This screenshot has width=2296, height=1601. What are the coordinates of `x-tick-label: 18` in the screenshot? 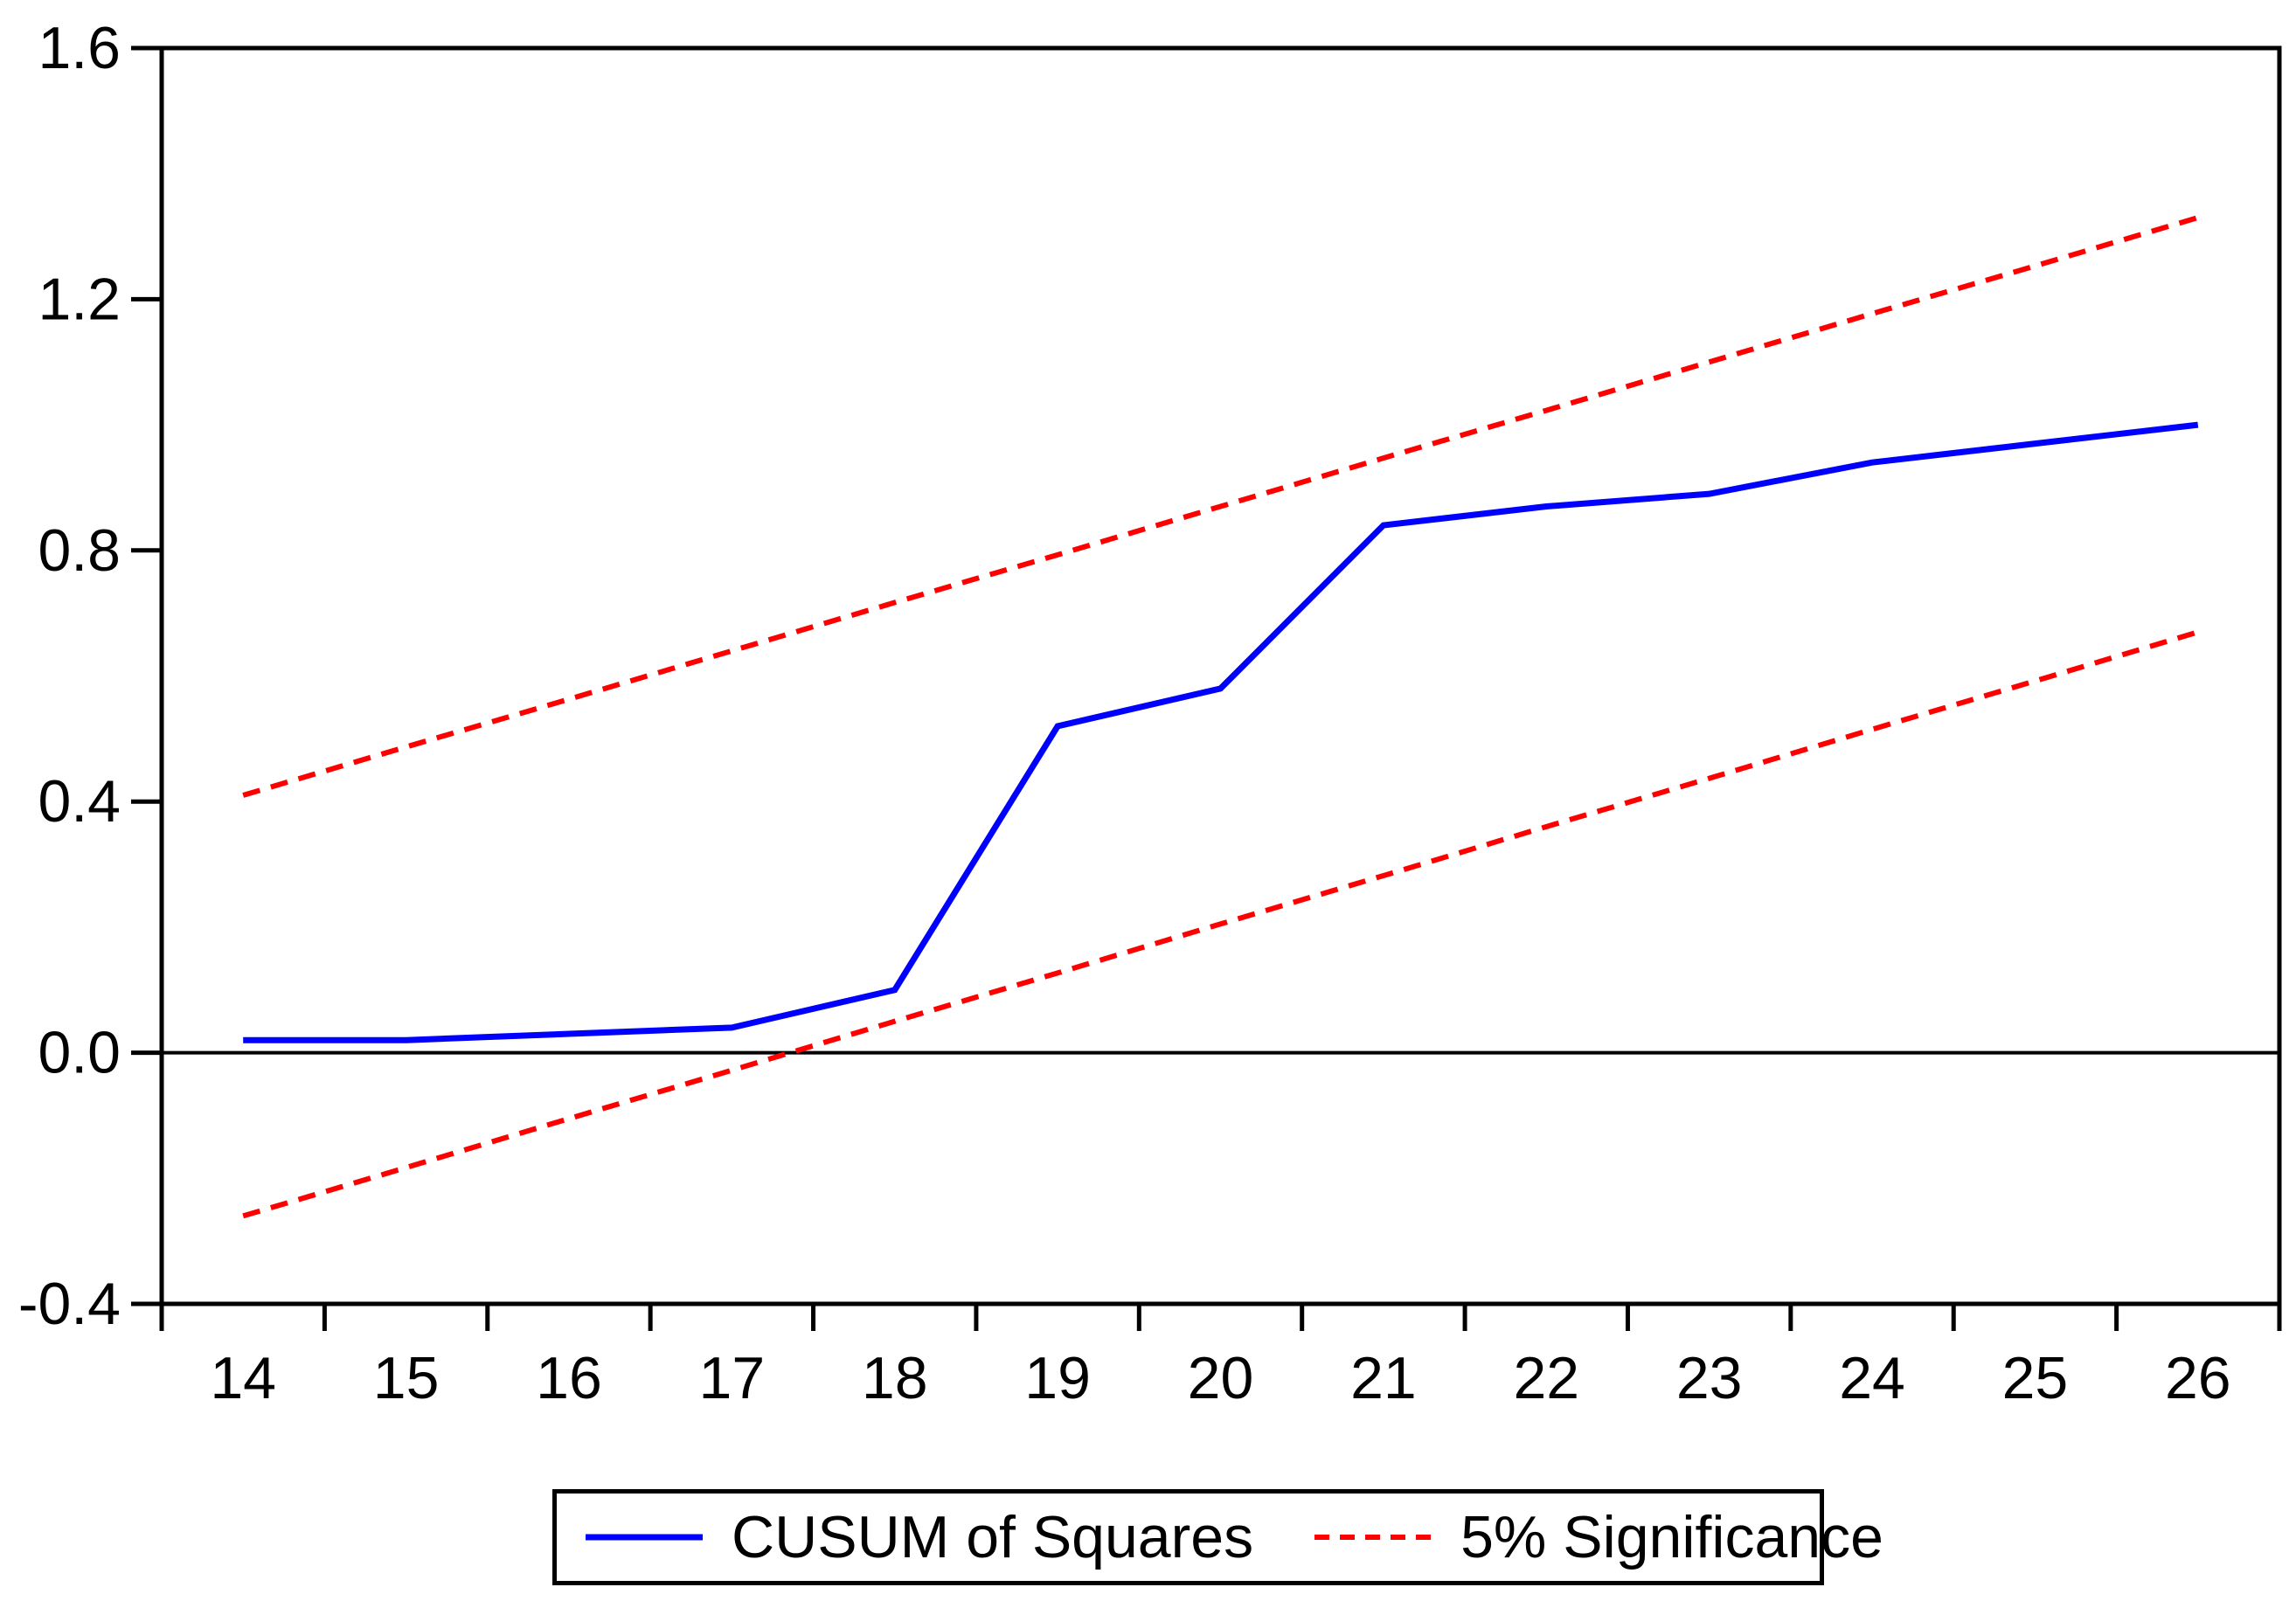 It's located at (895, 1378).